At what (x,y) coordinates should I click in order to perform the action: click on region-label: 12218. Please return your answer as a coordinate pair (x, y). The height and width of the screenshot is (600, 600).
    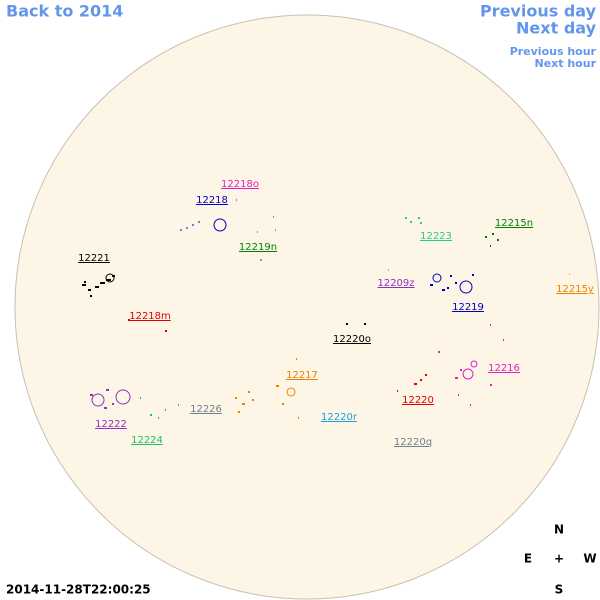
    Looking at the image, I should click on (212, 200).